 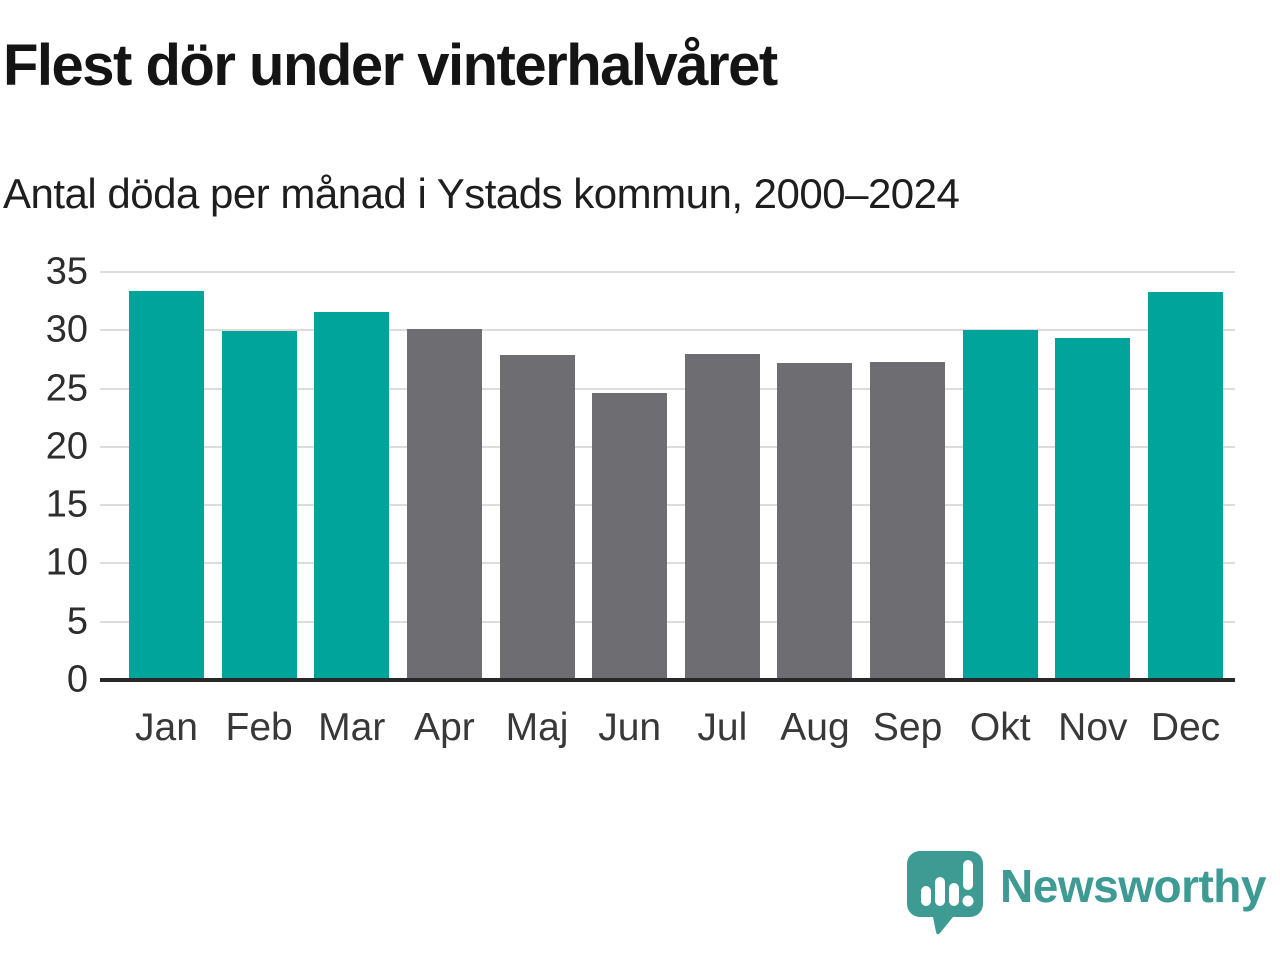 I want to click on bar-maj, so click(x=537, y=517).